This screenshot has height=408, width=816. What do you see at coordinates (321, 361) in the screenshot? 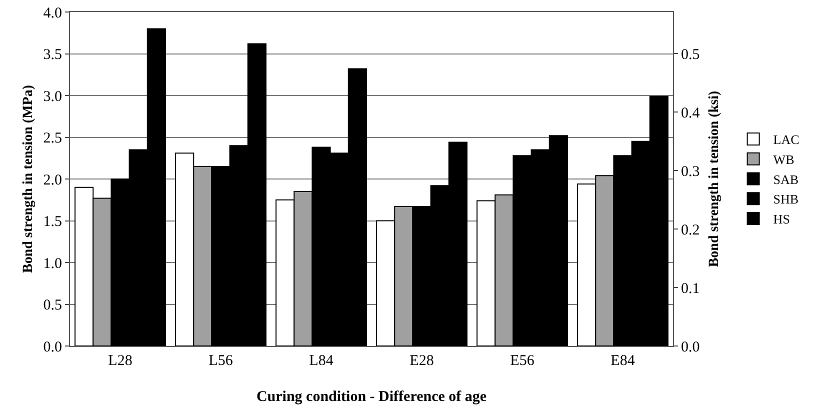
I see `x-tick-label: L84` at bounding box center [321, 361].